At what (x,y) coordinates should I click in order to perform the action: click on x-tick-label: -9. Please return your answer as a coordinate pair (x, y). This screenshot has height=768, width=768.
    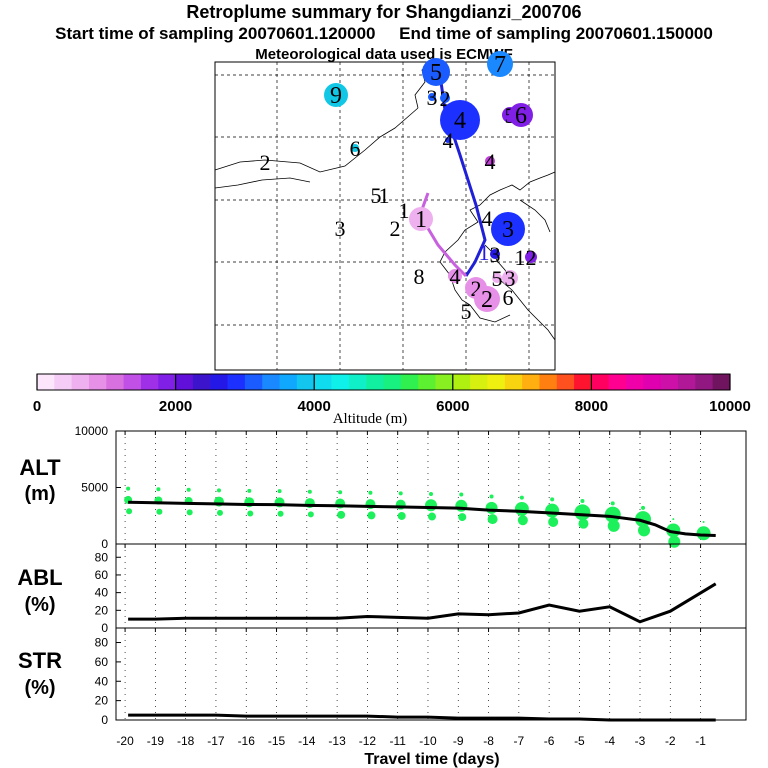
    Looking at the image, I should click on (458, 741).